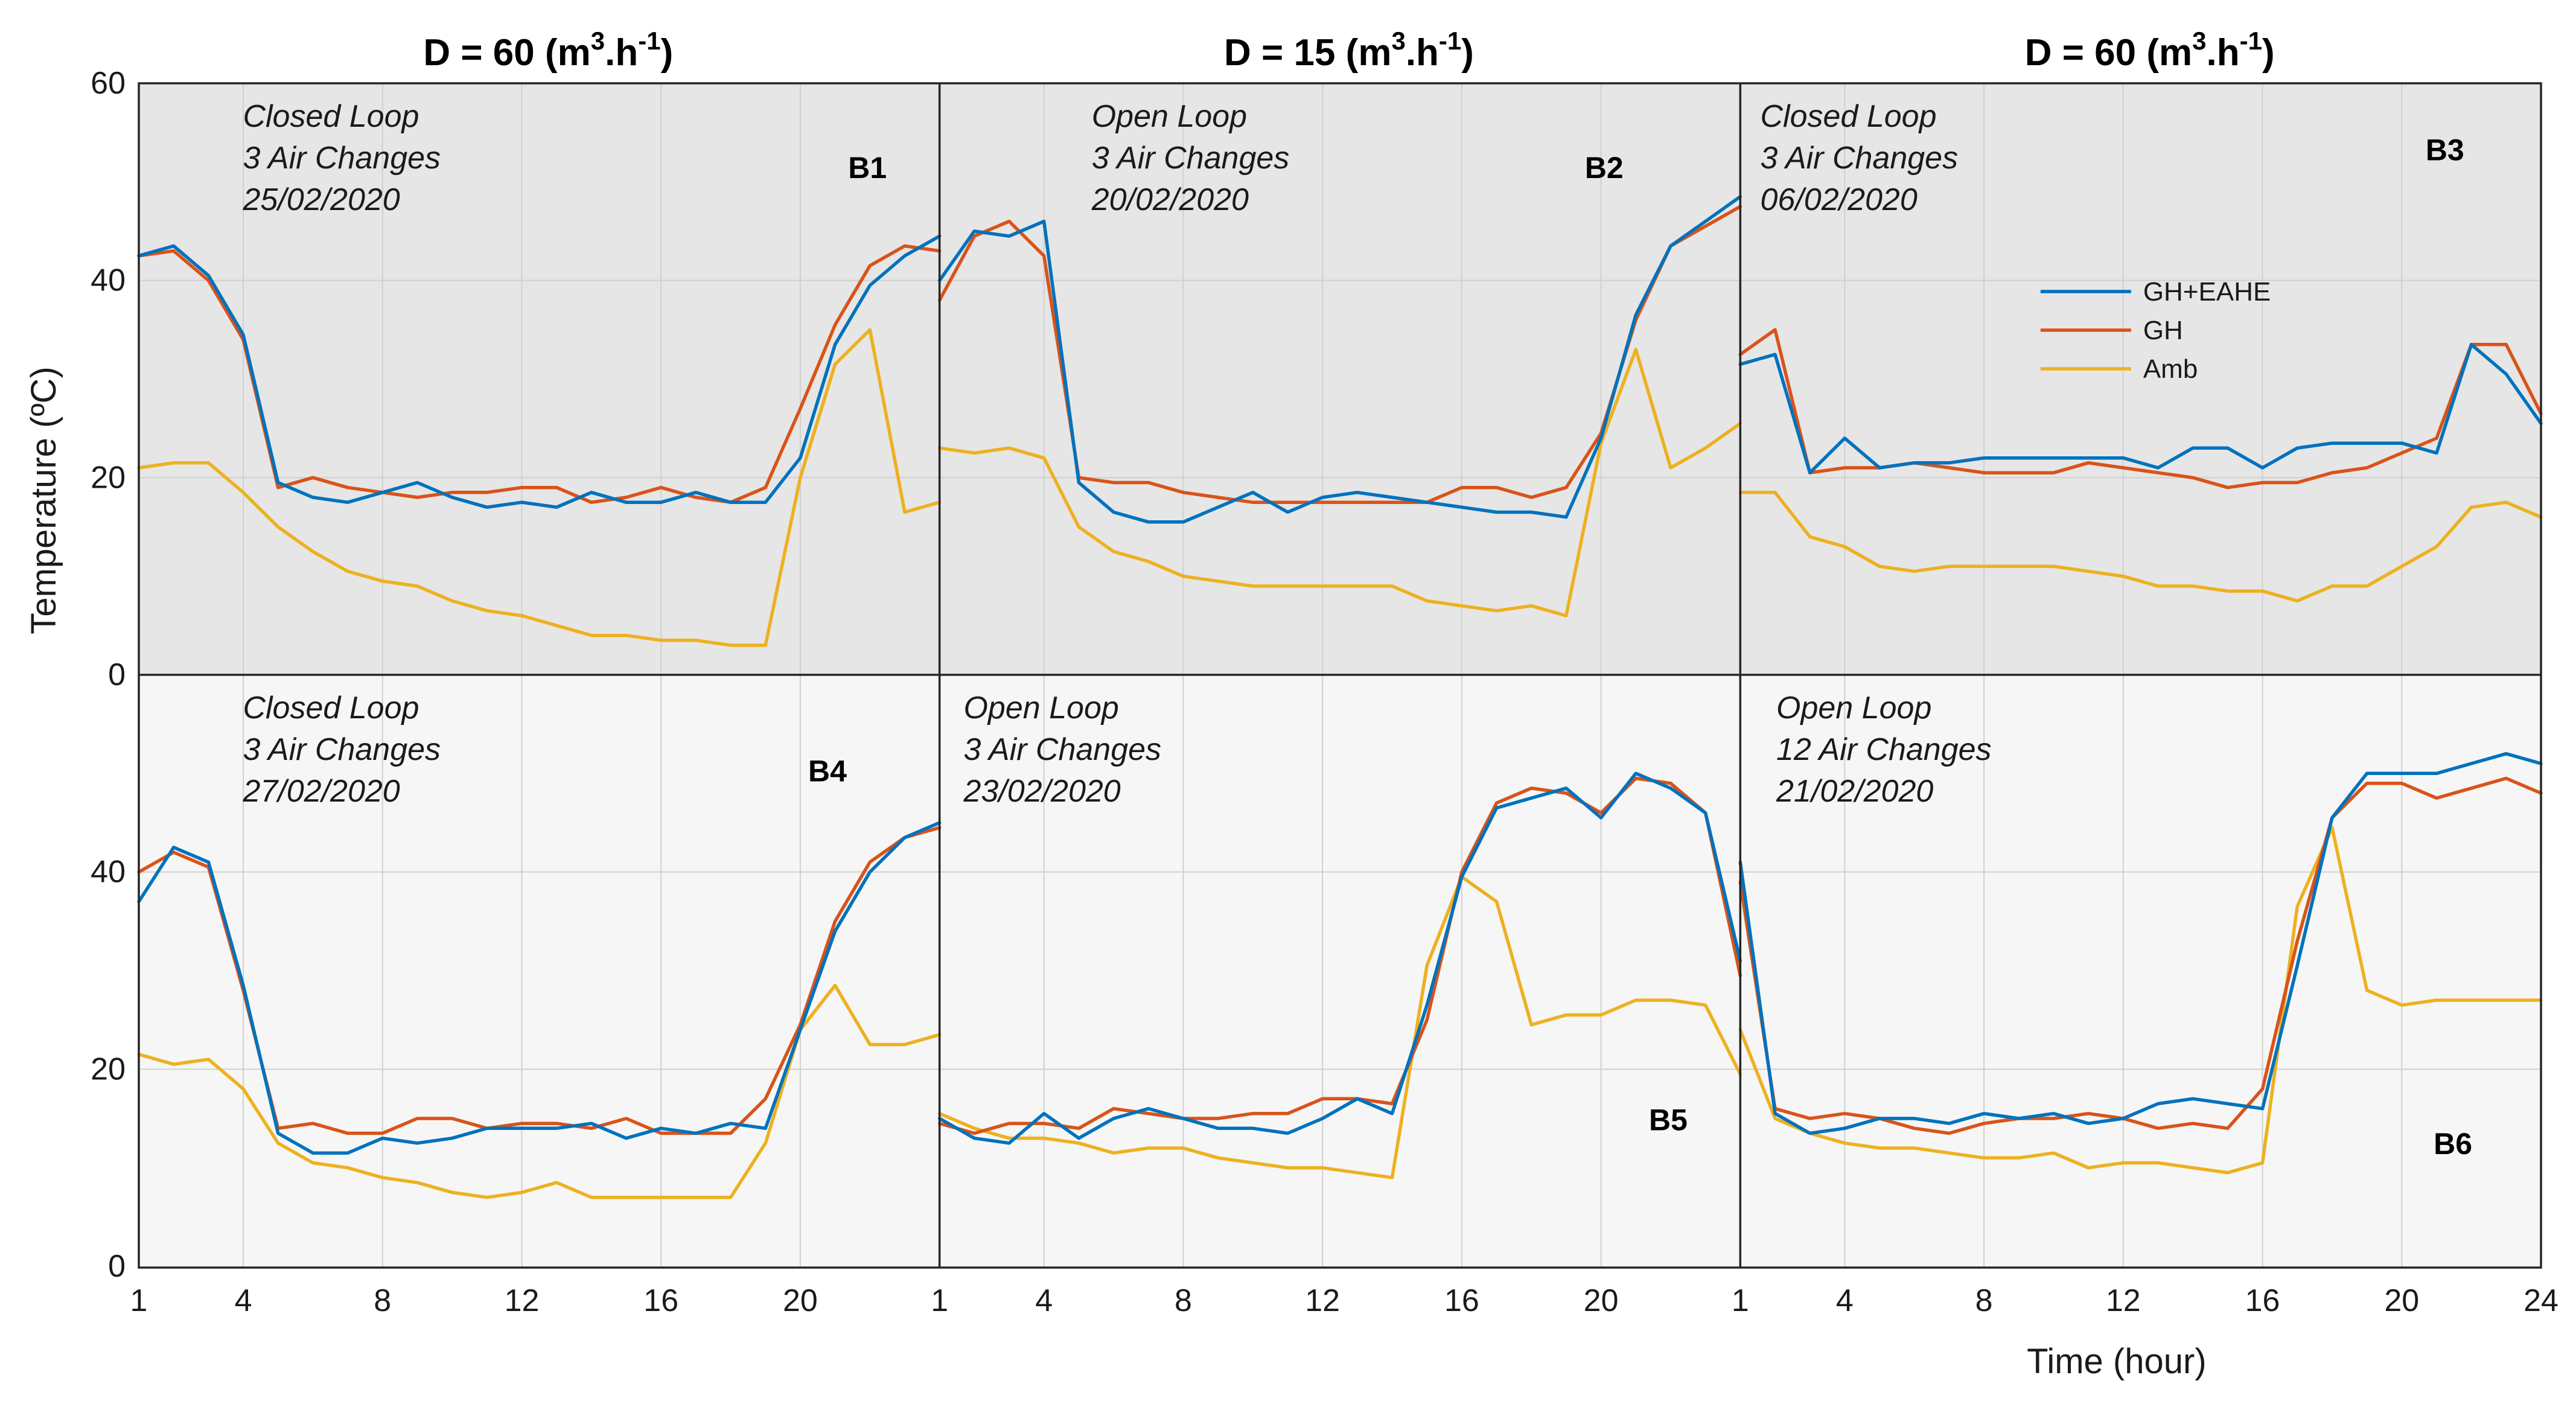 This screenshot has width=2576, height=1407. Describe the element at coordinates (1170, 199) in the screenshot. I see `panel-note-b2: 20/02/2020` at that location.